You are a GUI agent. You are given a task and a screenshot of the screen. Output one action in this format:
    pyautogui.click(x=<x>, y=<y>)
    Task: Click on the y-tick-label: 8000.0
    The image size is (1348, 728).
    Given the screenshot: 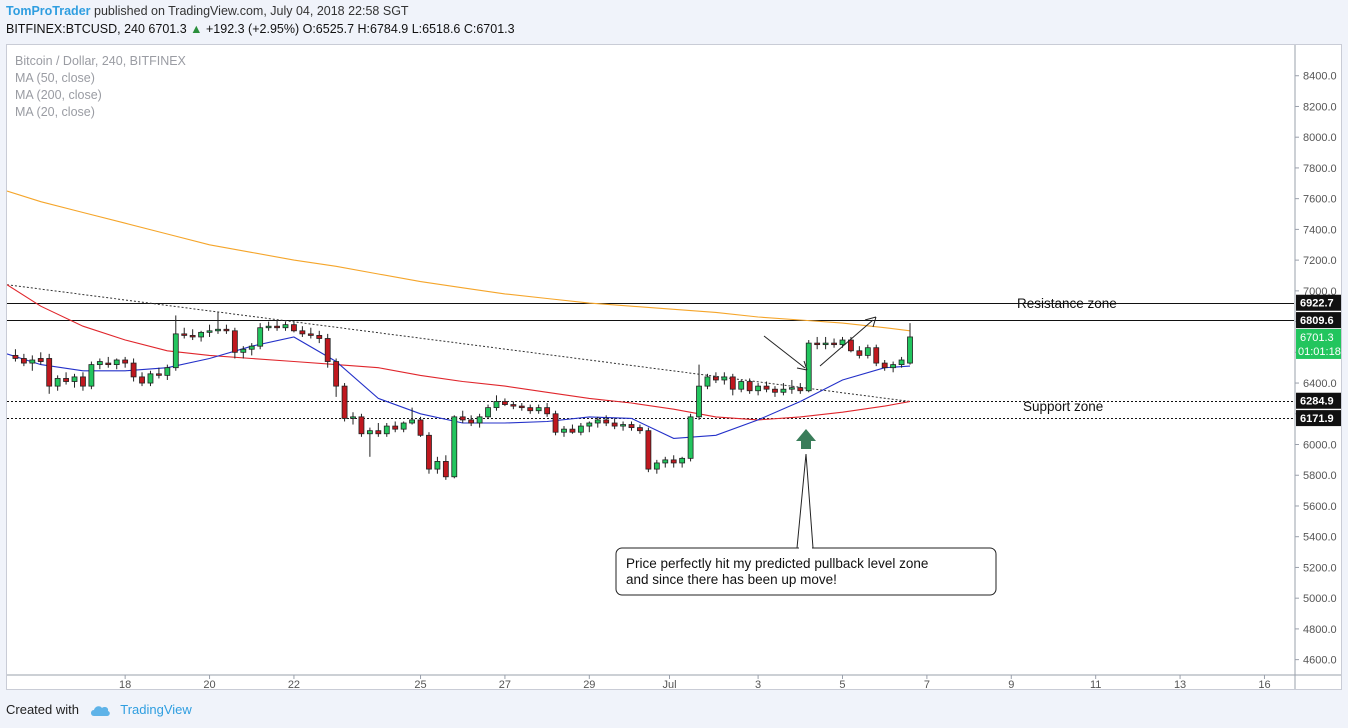 What is the action you would take?
    pyautogui.click(x=1320, y=138)
    